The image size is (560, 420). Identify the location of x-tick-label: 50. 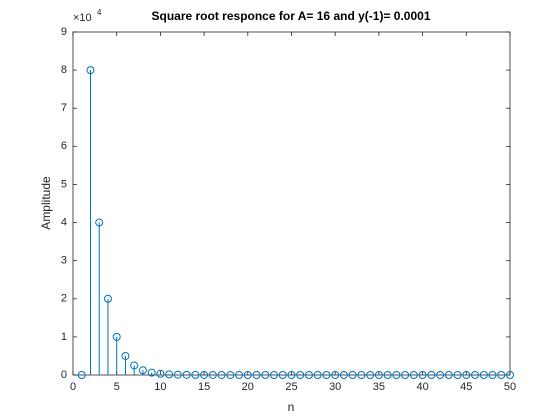
(510, 387).